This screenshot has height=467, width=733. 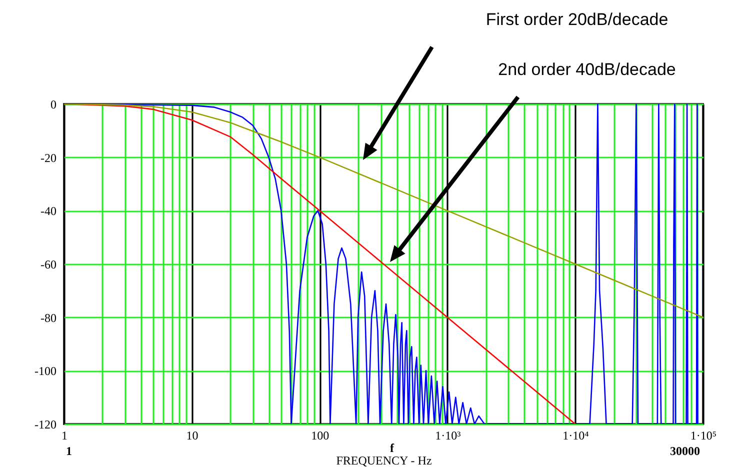 I want to click on text: 1, so click(x=69, y=451).